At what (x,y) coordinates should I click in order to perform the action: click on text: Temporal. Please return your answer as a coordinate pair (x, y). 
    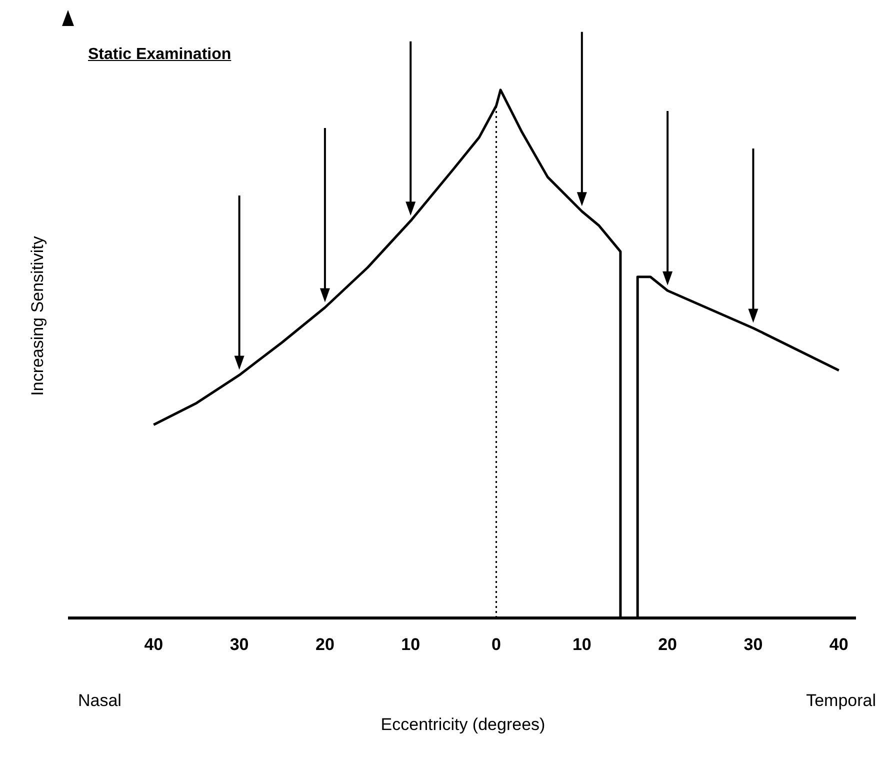
    Looking at the image, I should click on (841, 701).